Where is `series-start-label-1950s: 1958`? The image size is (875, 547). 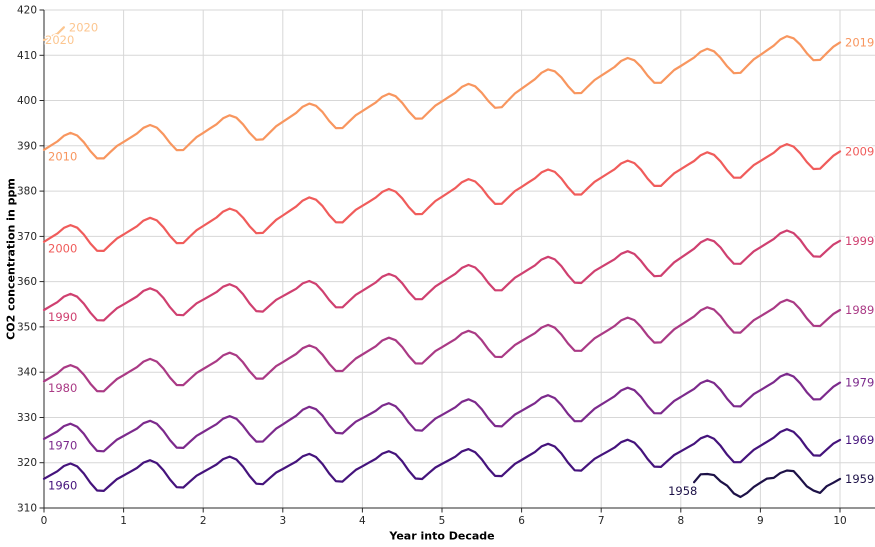
series-start-label-1950s: 1958 is located at coordinates (682, 491).